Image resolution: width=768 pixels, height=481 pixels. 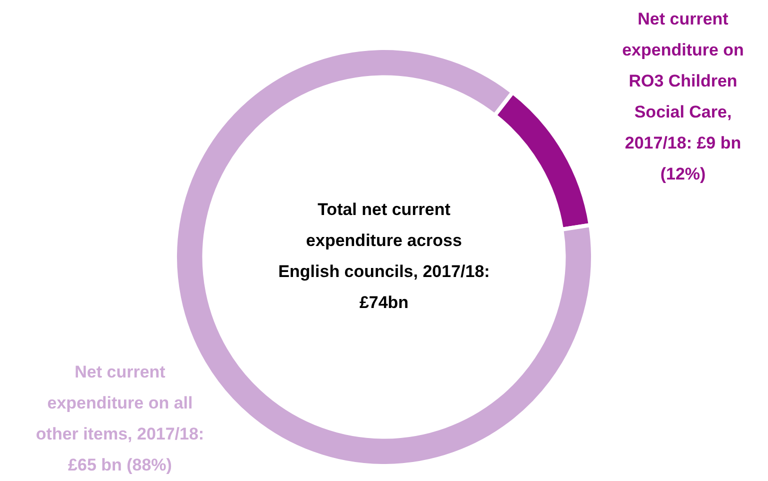 I want to click on slice-label: Net current expenditure on RO3 Children Social Care, 2017/18: £9 bn (12%), so click(x=683, y=97).